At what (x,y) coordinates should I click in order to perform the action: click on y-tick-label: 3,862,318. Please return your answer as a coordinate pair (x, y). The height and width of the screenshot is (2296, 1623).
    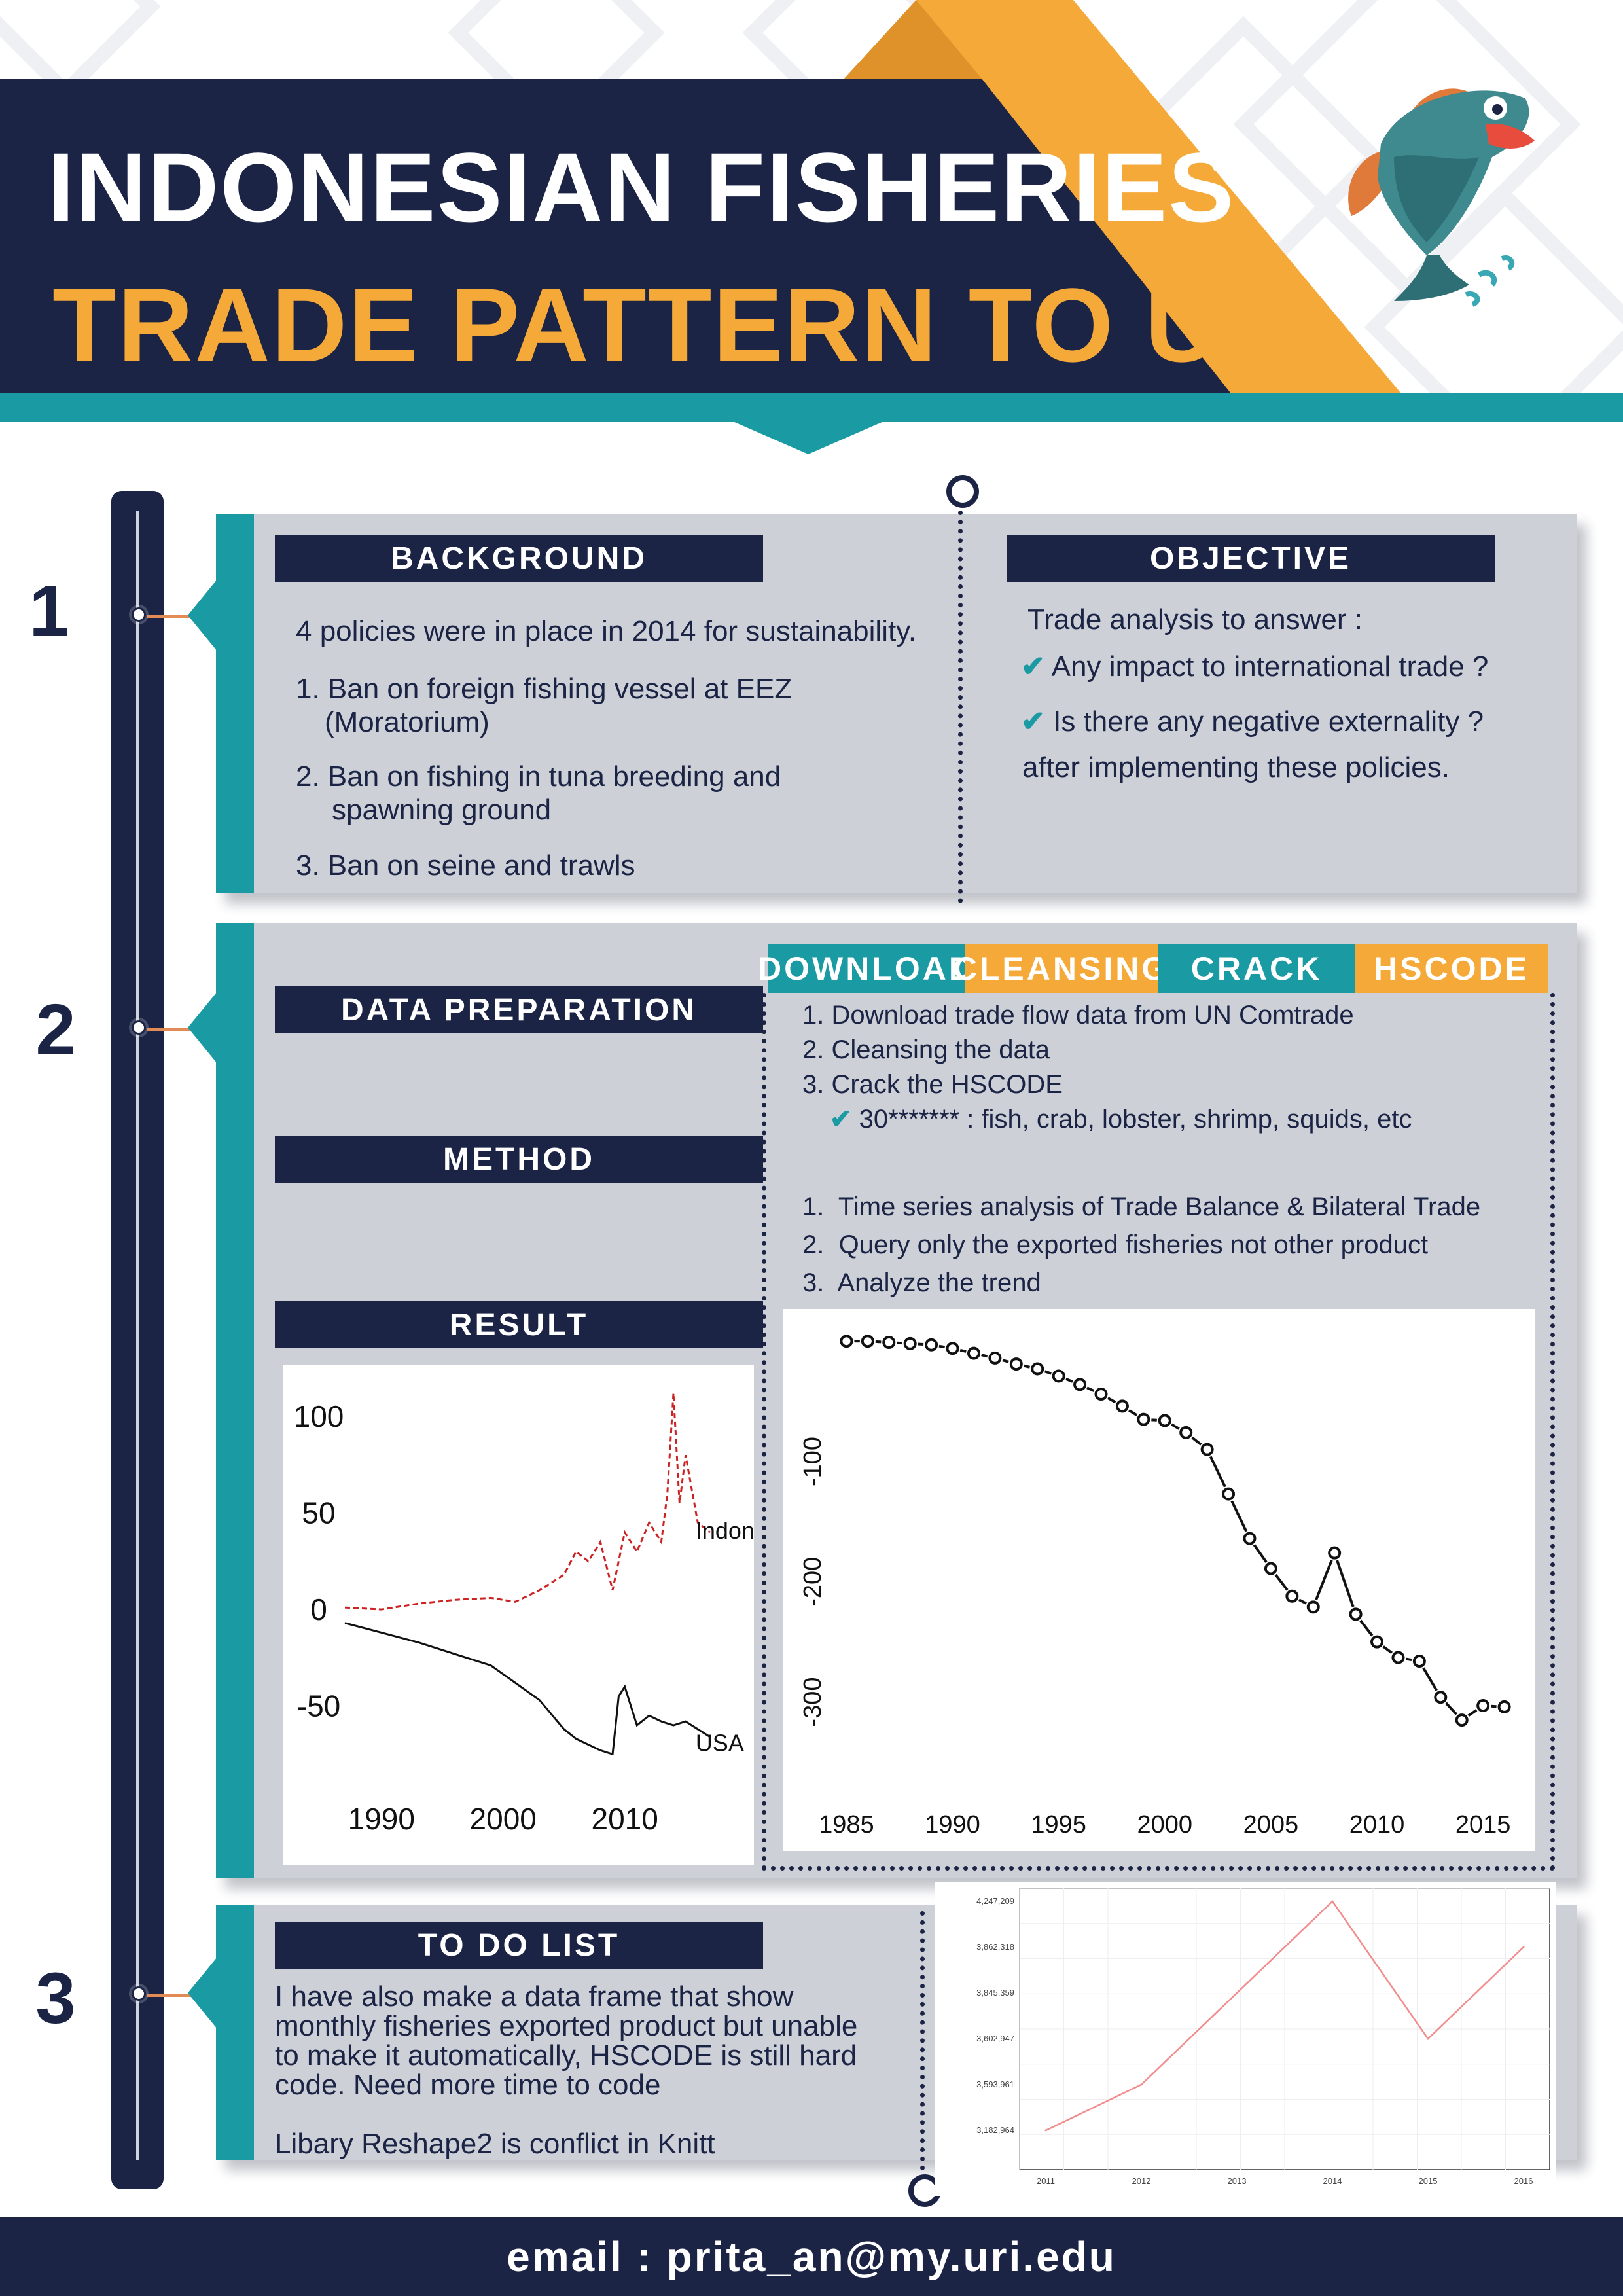
    Looking at the image, I should click on (995, 1947).